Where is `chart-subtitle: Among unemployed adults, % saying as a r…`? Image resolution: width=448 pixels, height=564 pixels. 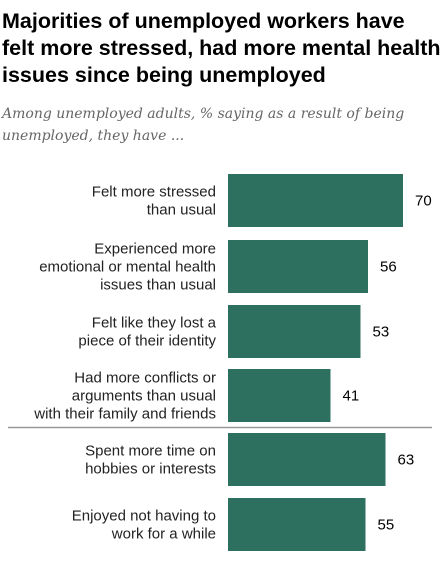
chart-subtitle: Among unemployed adults, % saying as a r… is located at coordinates (203, 125).